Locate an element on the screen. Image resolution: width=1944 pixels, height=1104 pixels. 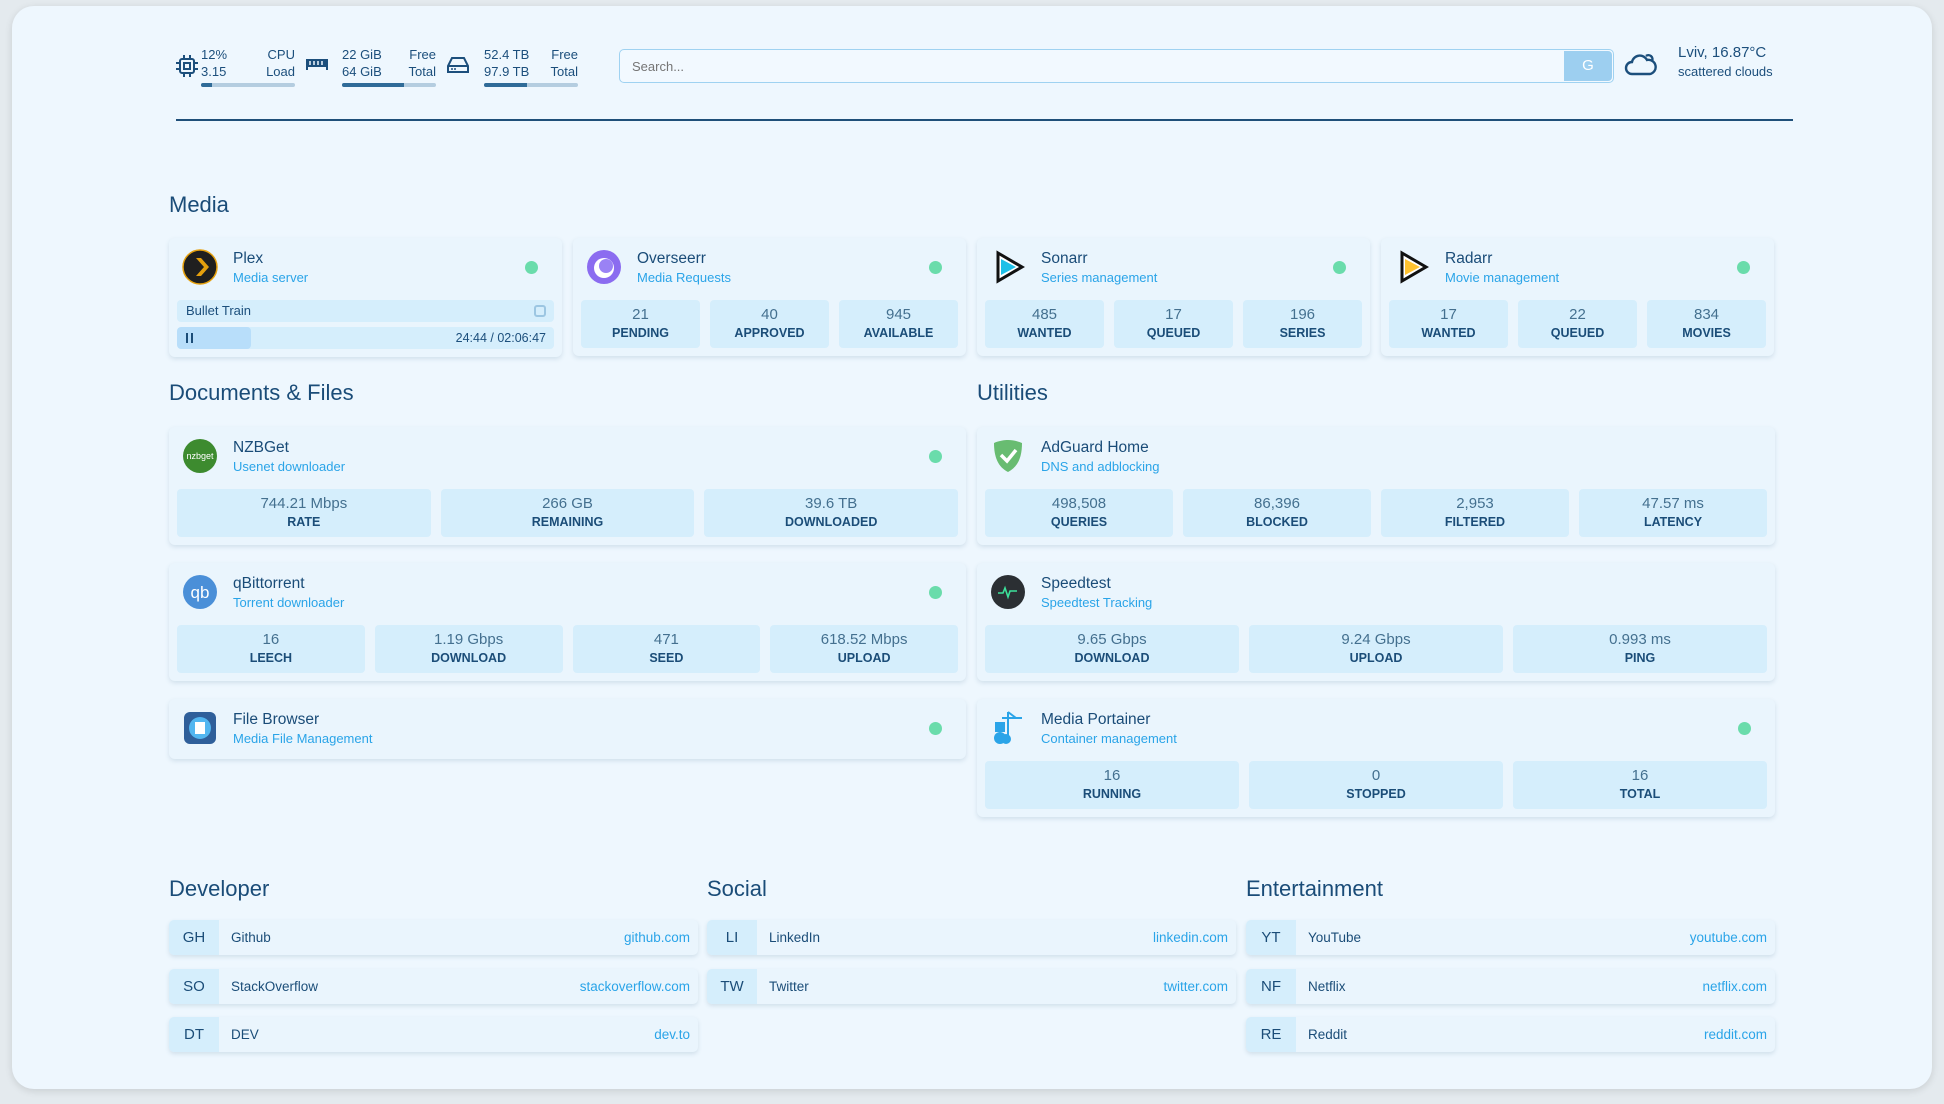
info-icon is located at coordinates (540, 311).